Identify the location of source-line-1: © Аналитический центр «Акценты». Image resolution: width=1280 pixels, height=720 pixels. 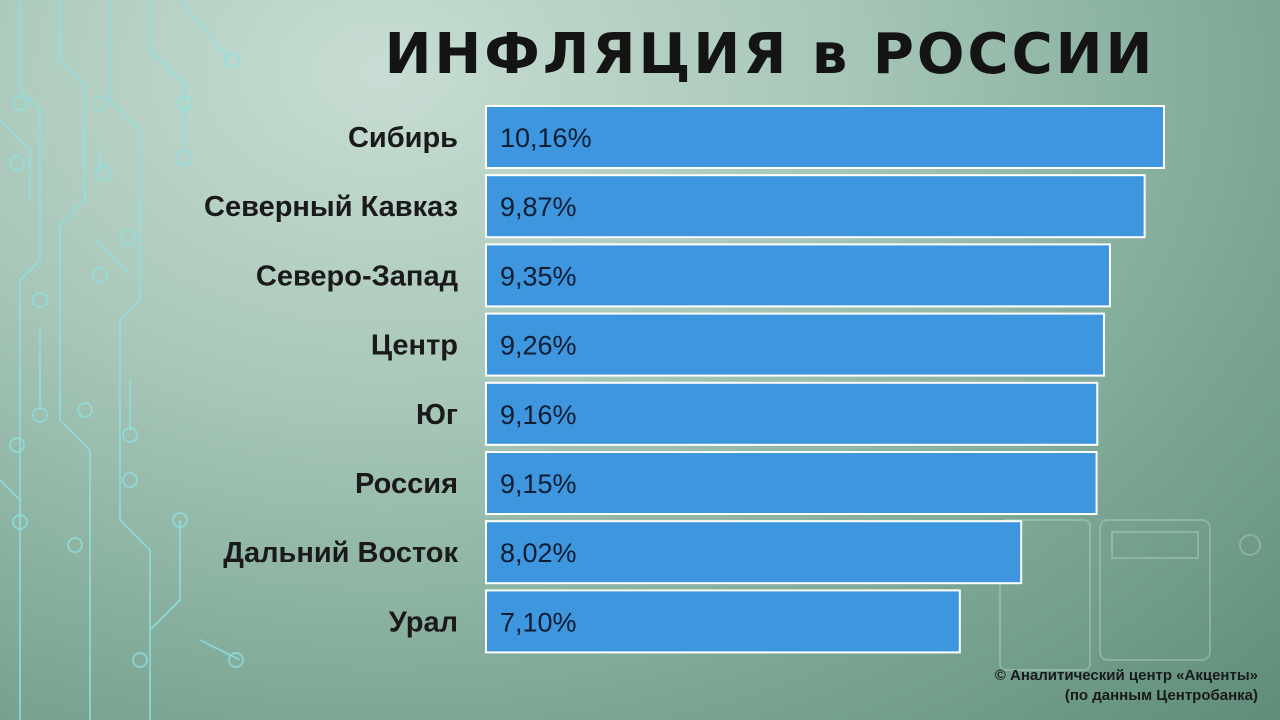
(1126, 675).